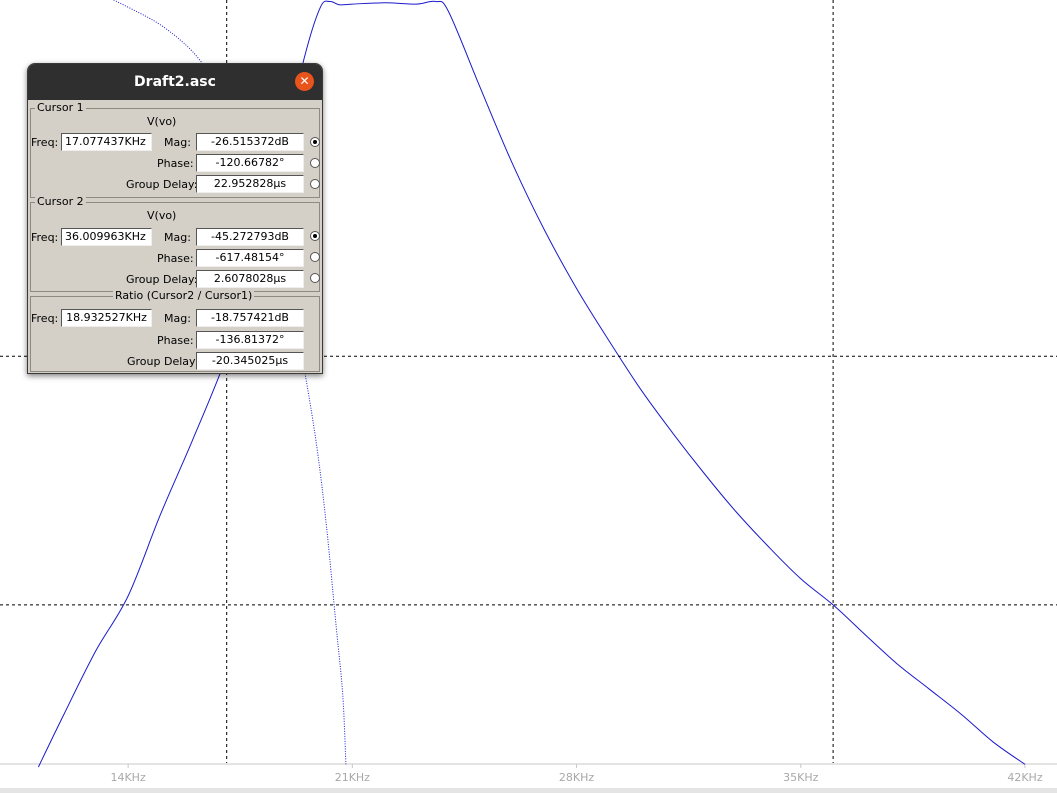 The image size is (1057, 793). What do you see at coordinates (162, 121) in the screenshot?
I see `cursor1-trace-name: V(vo)` at bounding box center [162, 121].